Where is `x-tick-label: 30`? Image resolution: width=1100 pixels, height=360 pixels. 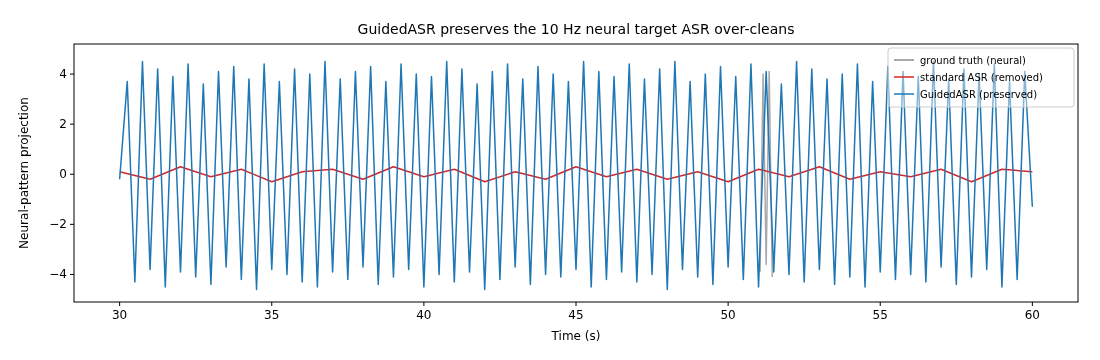 x-tick-label: 30 is located at coordinates (120, 315).